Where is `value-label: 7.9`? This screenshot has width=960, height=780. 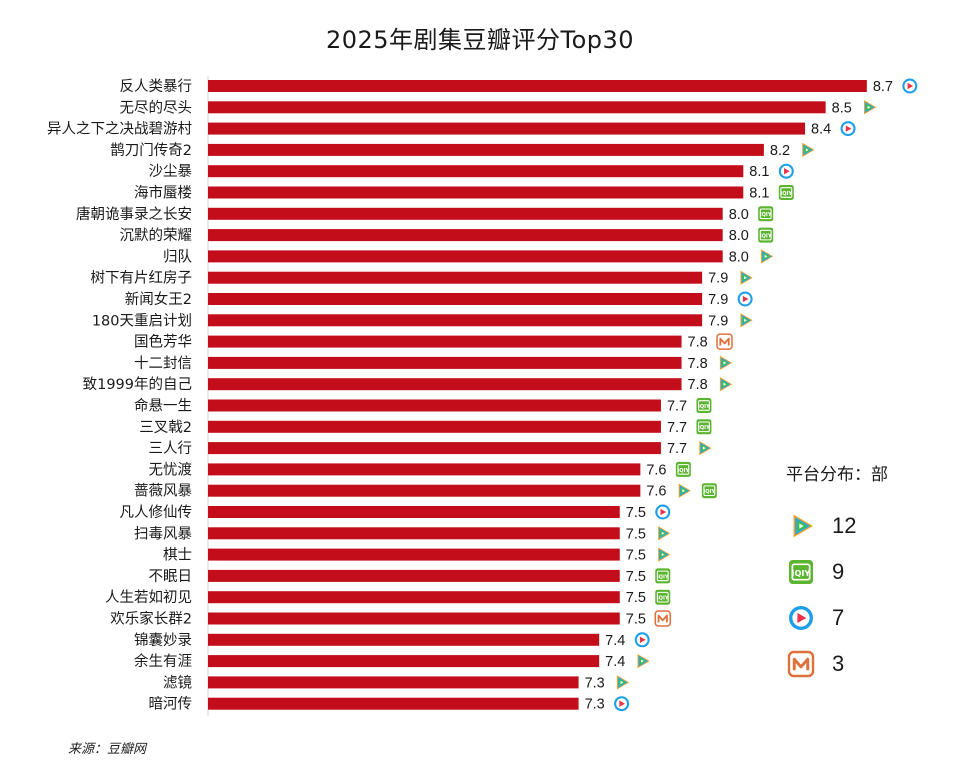 value-label: 7.9 is located at coordinates (718, 300).